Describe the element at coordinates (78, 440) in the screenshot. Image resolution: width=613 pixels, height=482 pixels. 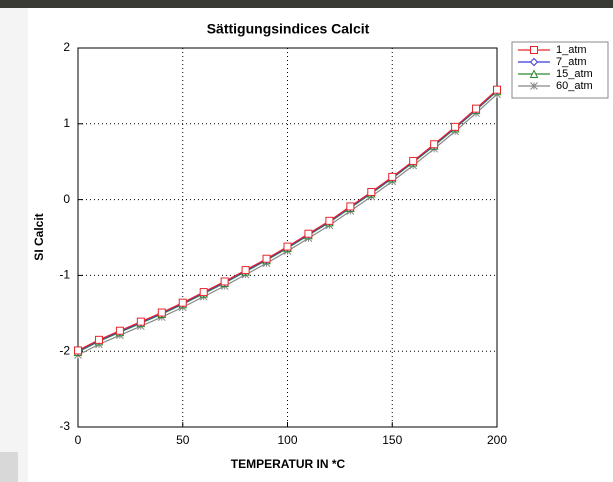
I see `x-tick-label: 0` at that location.